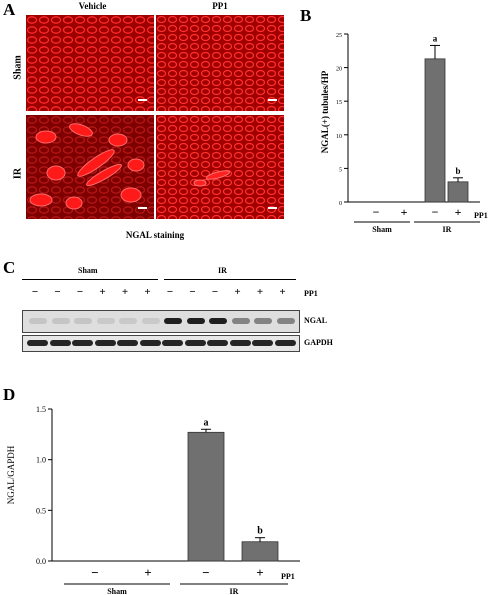  What do you see at coordinates (41, 460) in the screenshot?
I see `panel-d-y-tick-label: 1.0` at bounding box center [41, 460].